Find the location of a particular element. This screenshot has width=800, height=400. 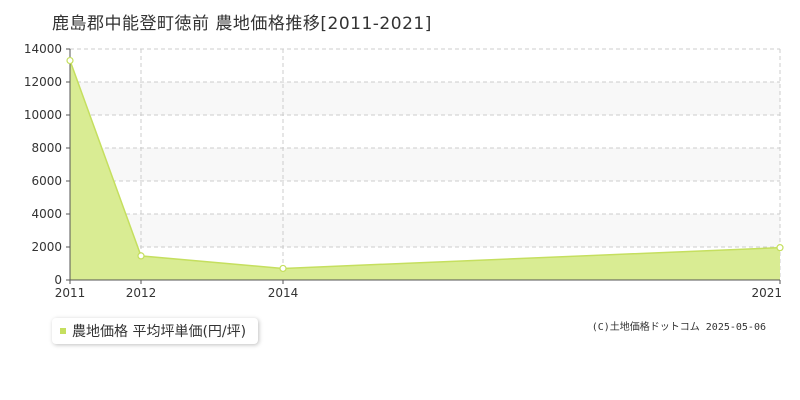

y-tick-label: 14000 is located at coordinates (43, 49).